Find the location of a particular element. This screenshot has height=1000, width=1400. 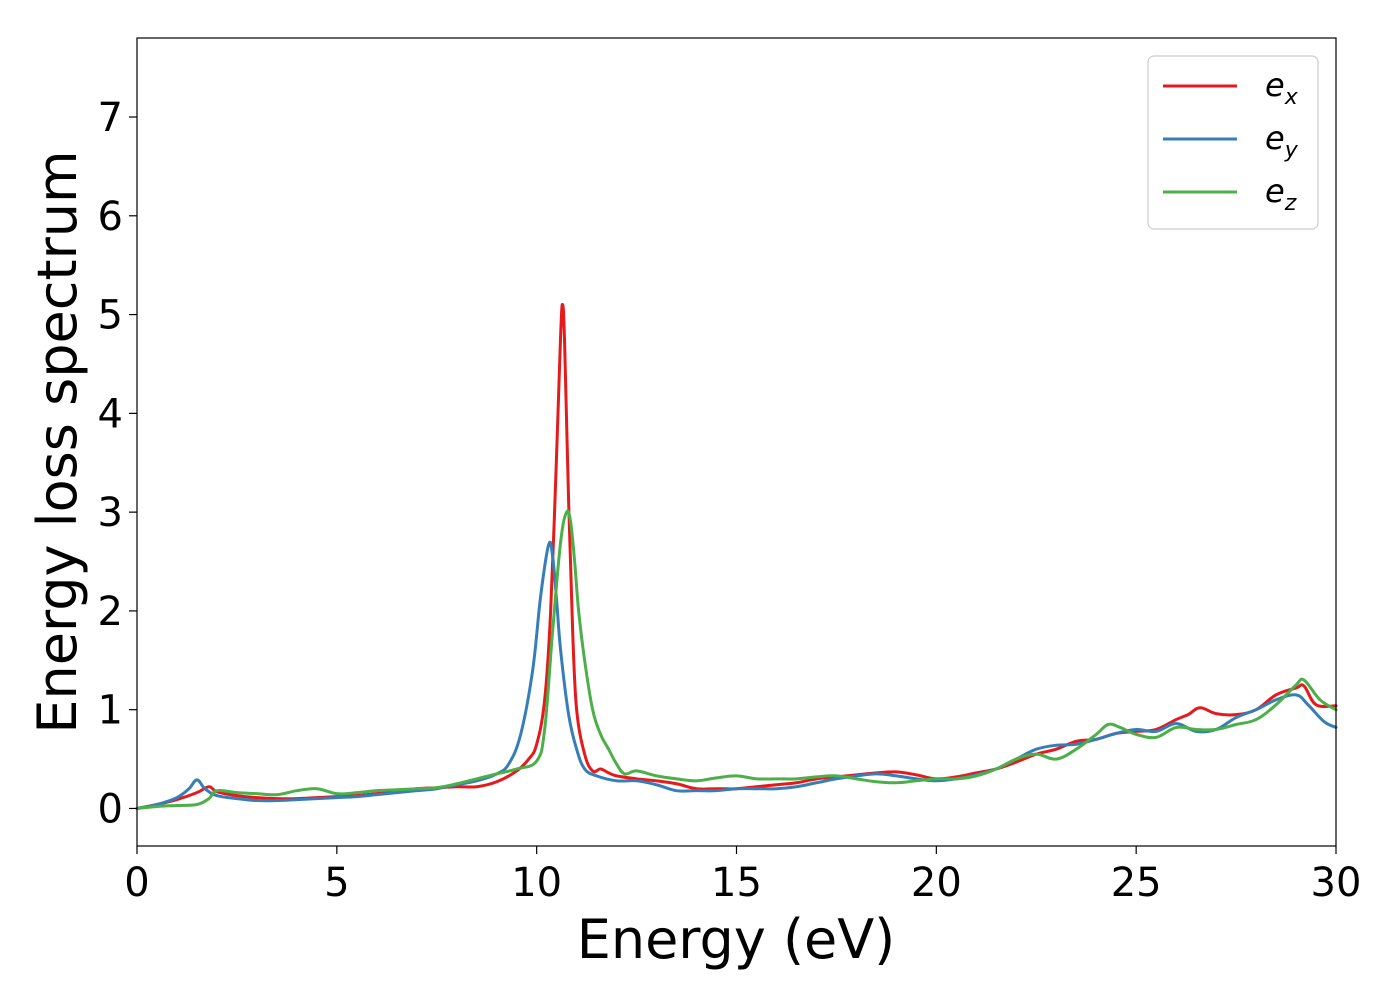

y-tick-label: 4 is located at coordinates (110, 414).